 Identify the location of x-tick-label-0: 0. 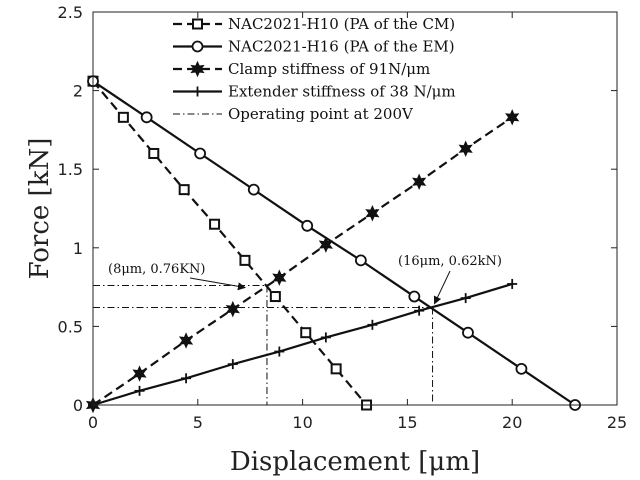
(93, 422).